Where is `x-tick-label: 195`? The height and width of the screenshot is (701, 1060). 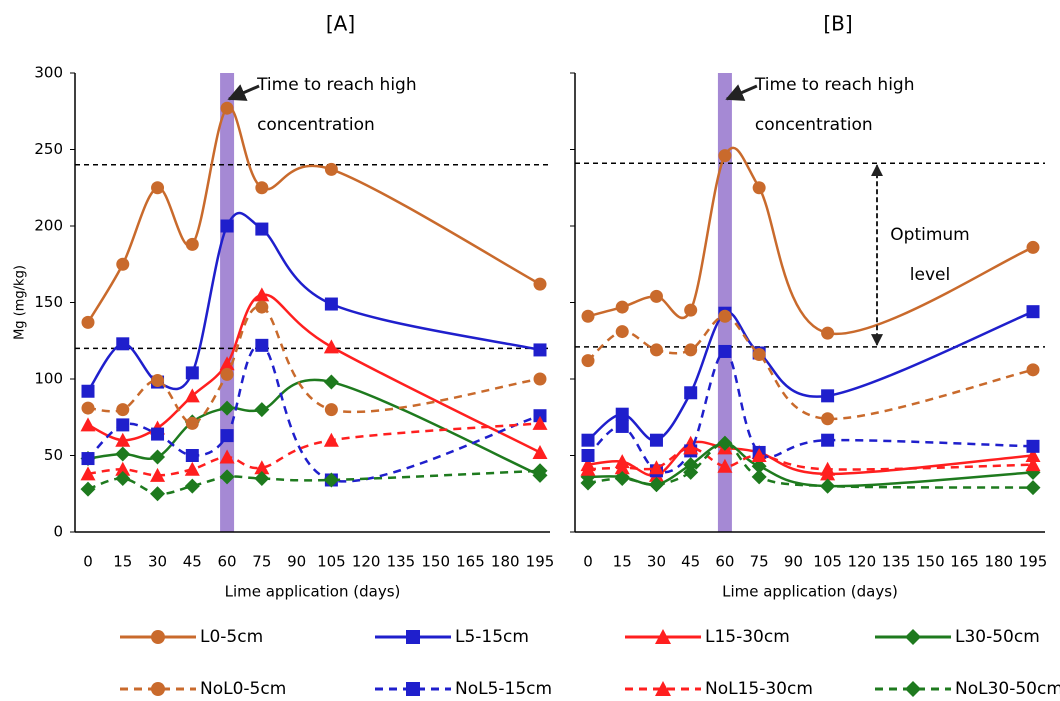
x-tick-label: 195 is located at coordinates (1033, 562).